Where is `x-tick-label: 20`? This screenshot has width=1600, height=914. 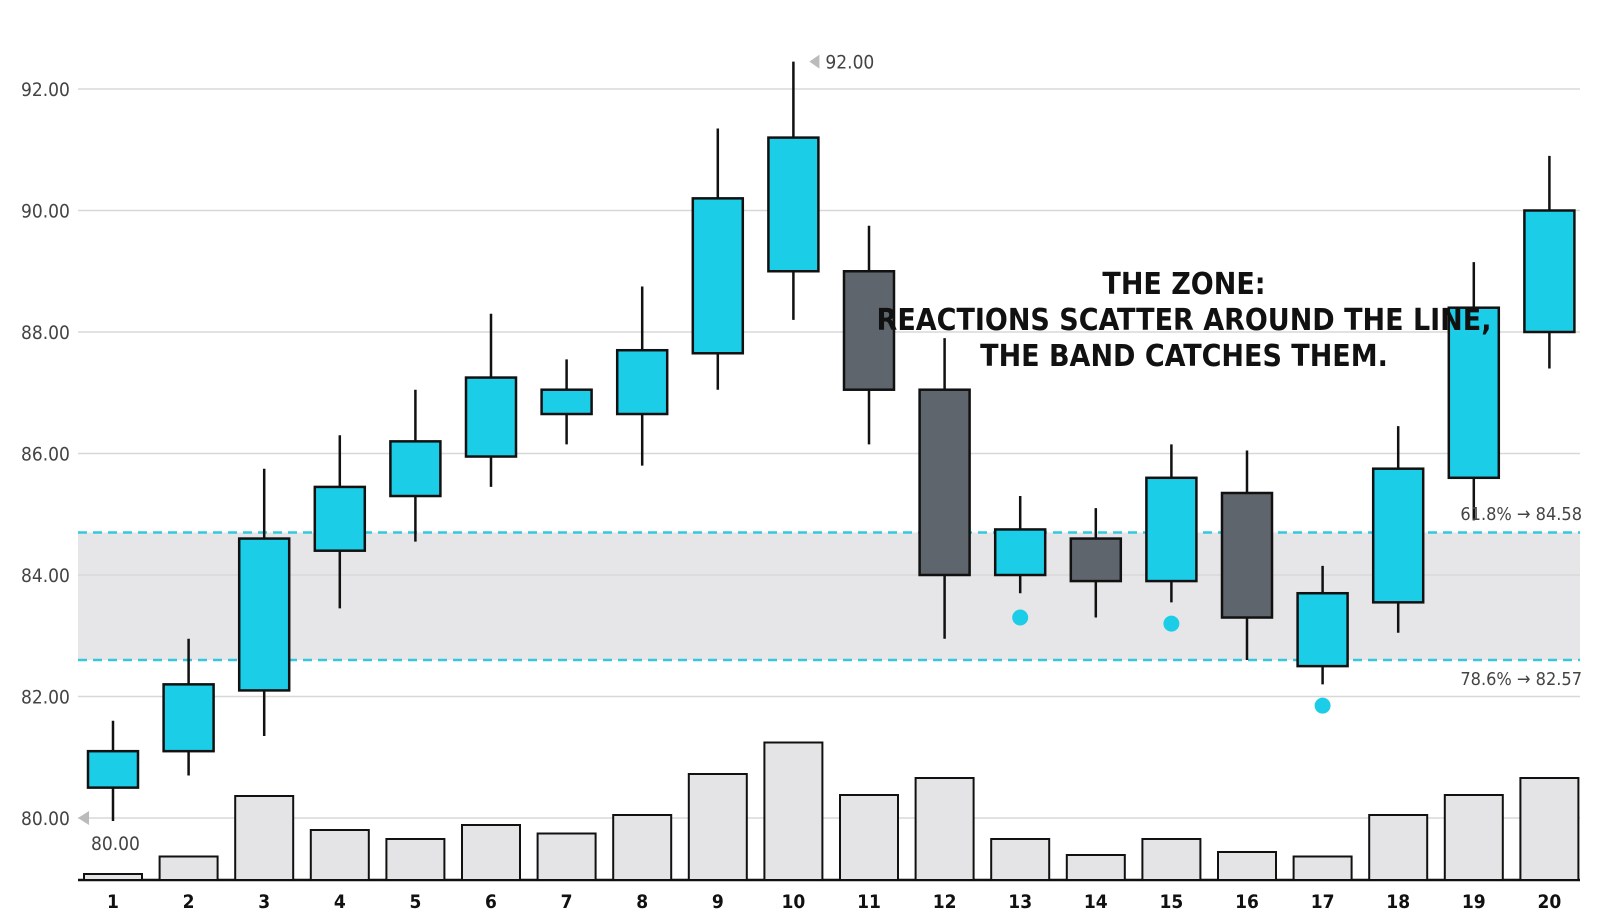 x-tick-label: 20 is located at coordinates (1550, 902).